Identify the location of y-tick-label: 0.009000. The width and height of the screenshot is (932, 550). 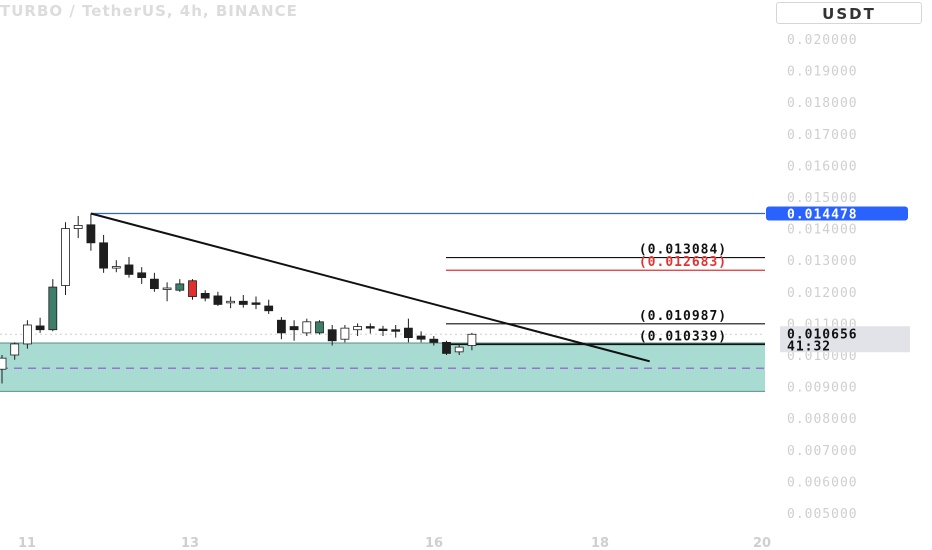
(822, 388).